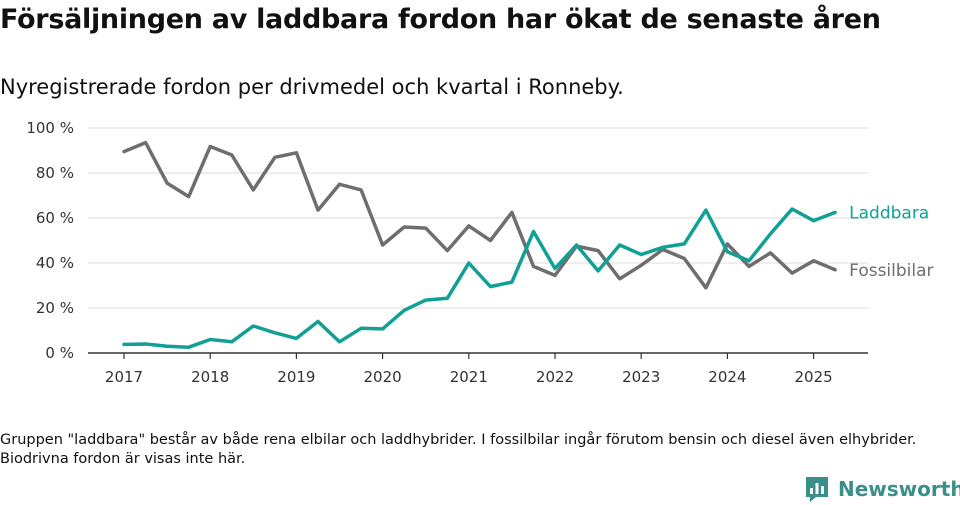 Image resolution: width=960 pixels, height=505 pixels. Describe the element at coordinates (55, 308) in the screenshot. I see `y-tick-label: 20 %` at that location.